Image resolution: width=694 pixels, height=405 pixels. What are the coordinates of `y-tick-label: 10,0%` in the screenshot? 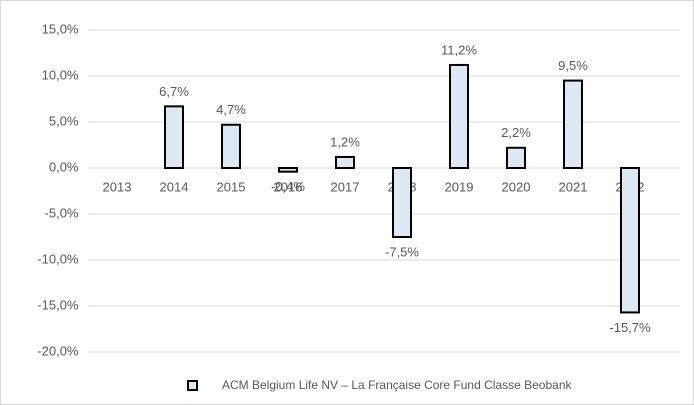 It's located at (60, 74).